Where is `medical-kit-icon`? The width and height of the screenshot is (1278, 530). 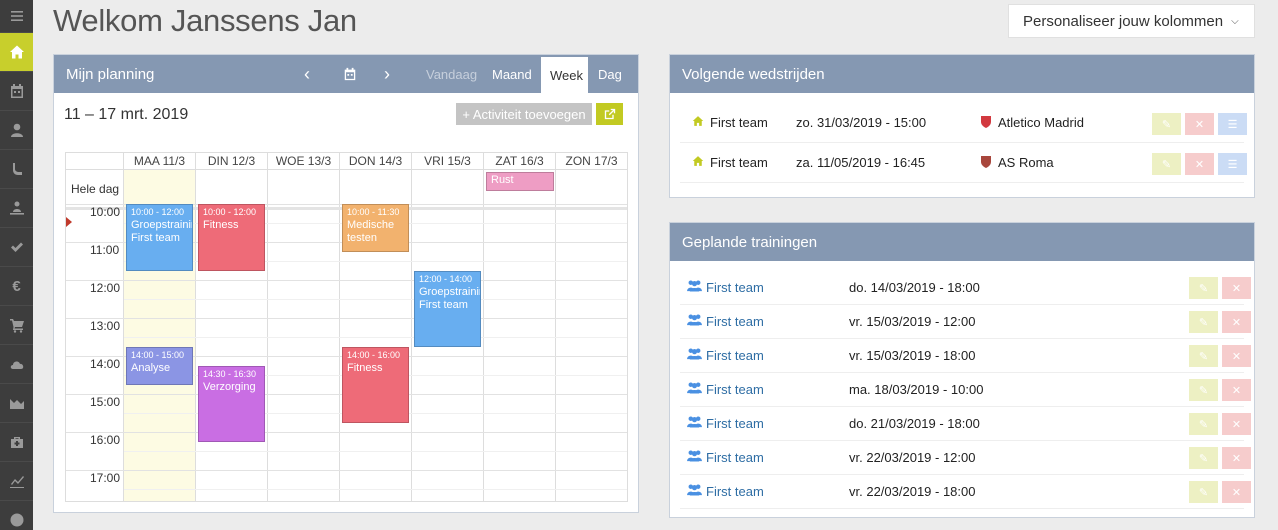 medical-kit-icon is located at coordinates (16, 442).